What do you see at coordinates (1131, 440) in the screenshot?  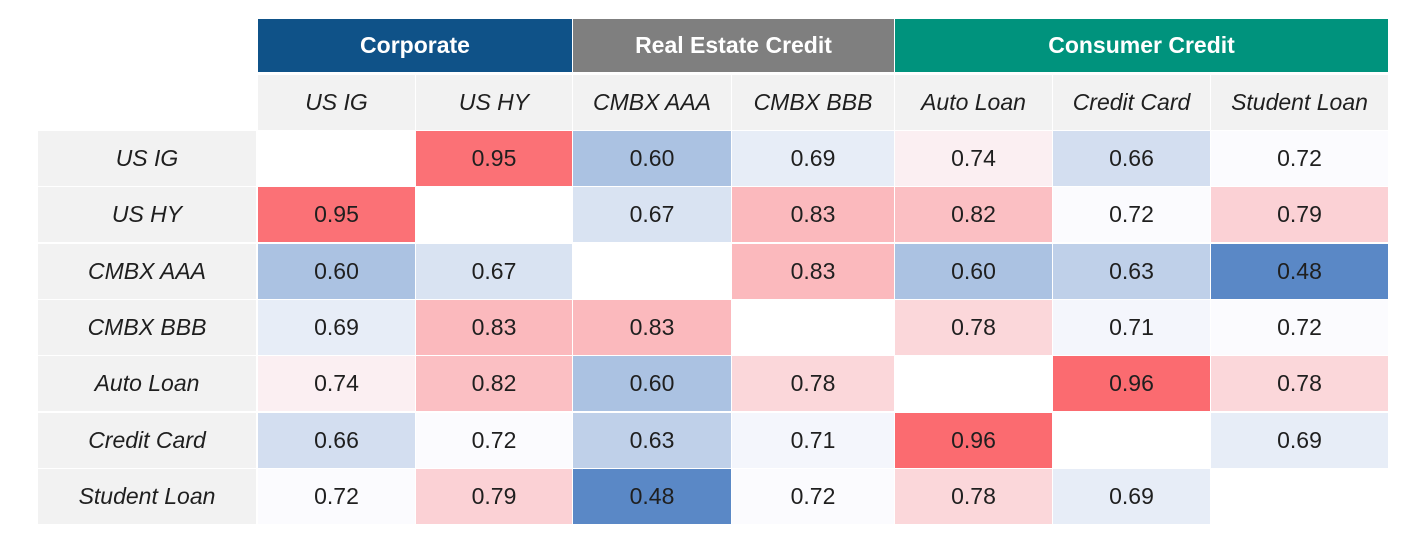 I see `heatmap-cell-credit-card-credit-card` at bounding box center [1131, 440].